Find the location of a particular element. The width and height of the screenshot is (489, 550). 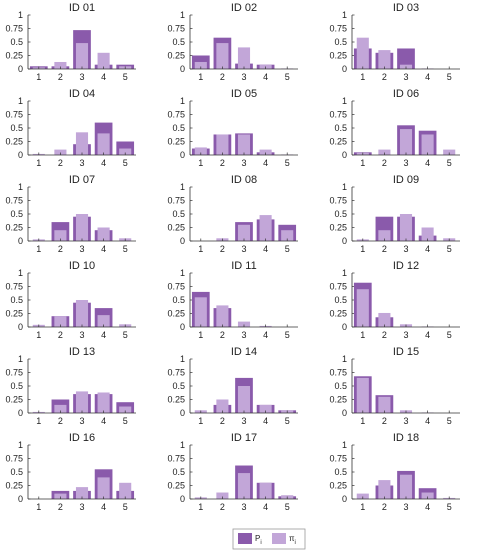

panel-2: ID 02 0 0.25 0.5 0.75 1 1 2 3 4 5 is located at coordinates (232, 42).